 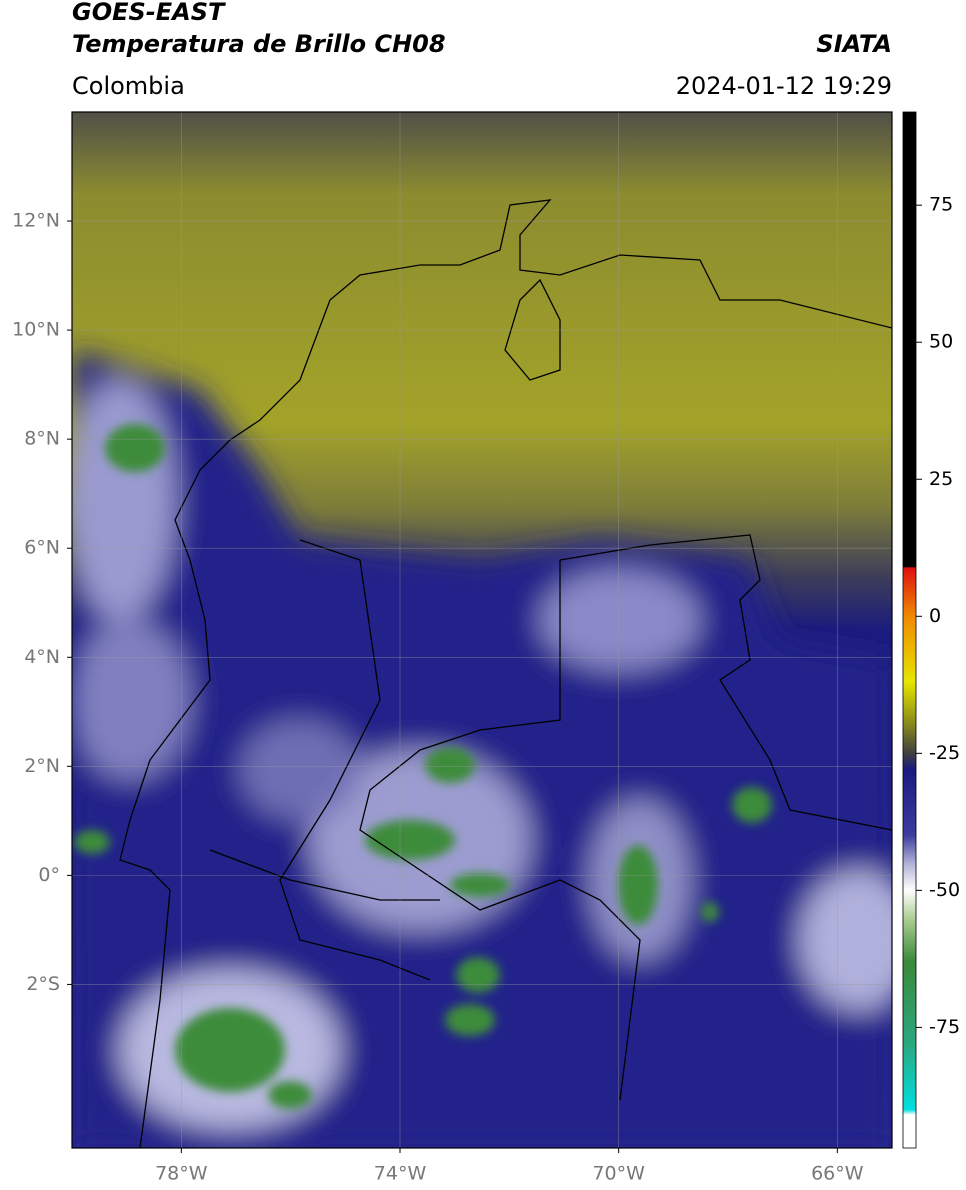 What do you see at coordinates (941, 205) in the screenshot?
I see `colorbar-tick-label: 75` at bounding box center [941, 205].